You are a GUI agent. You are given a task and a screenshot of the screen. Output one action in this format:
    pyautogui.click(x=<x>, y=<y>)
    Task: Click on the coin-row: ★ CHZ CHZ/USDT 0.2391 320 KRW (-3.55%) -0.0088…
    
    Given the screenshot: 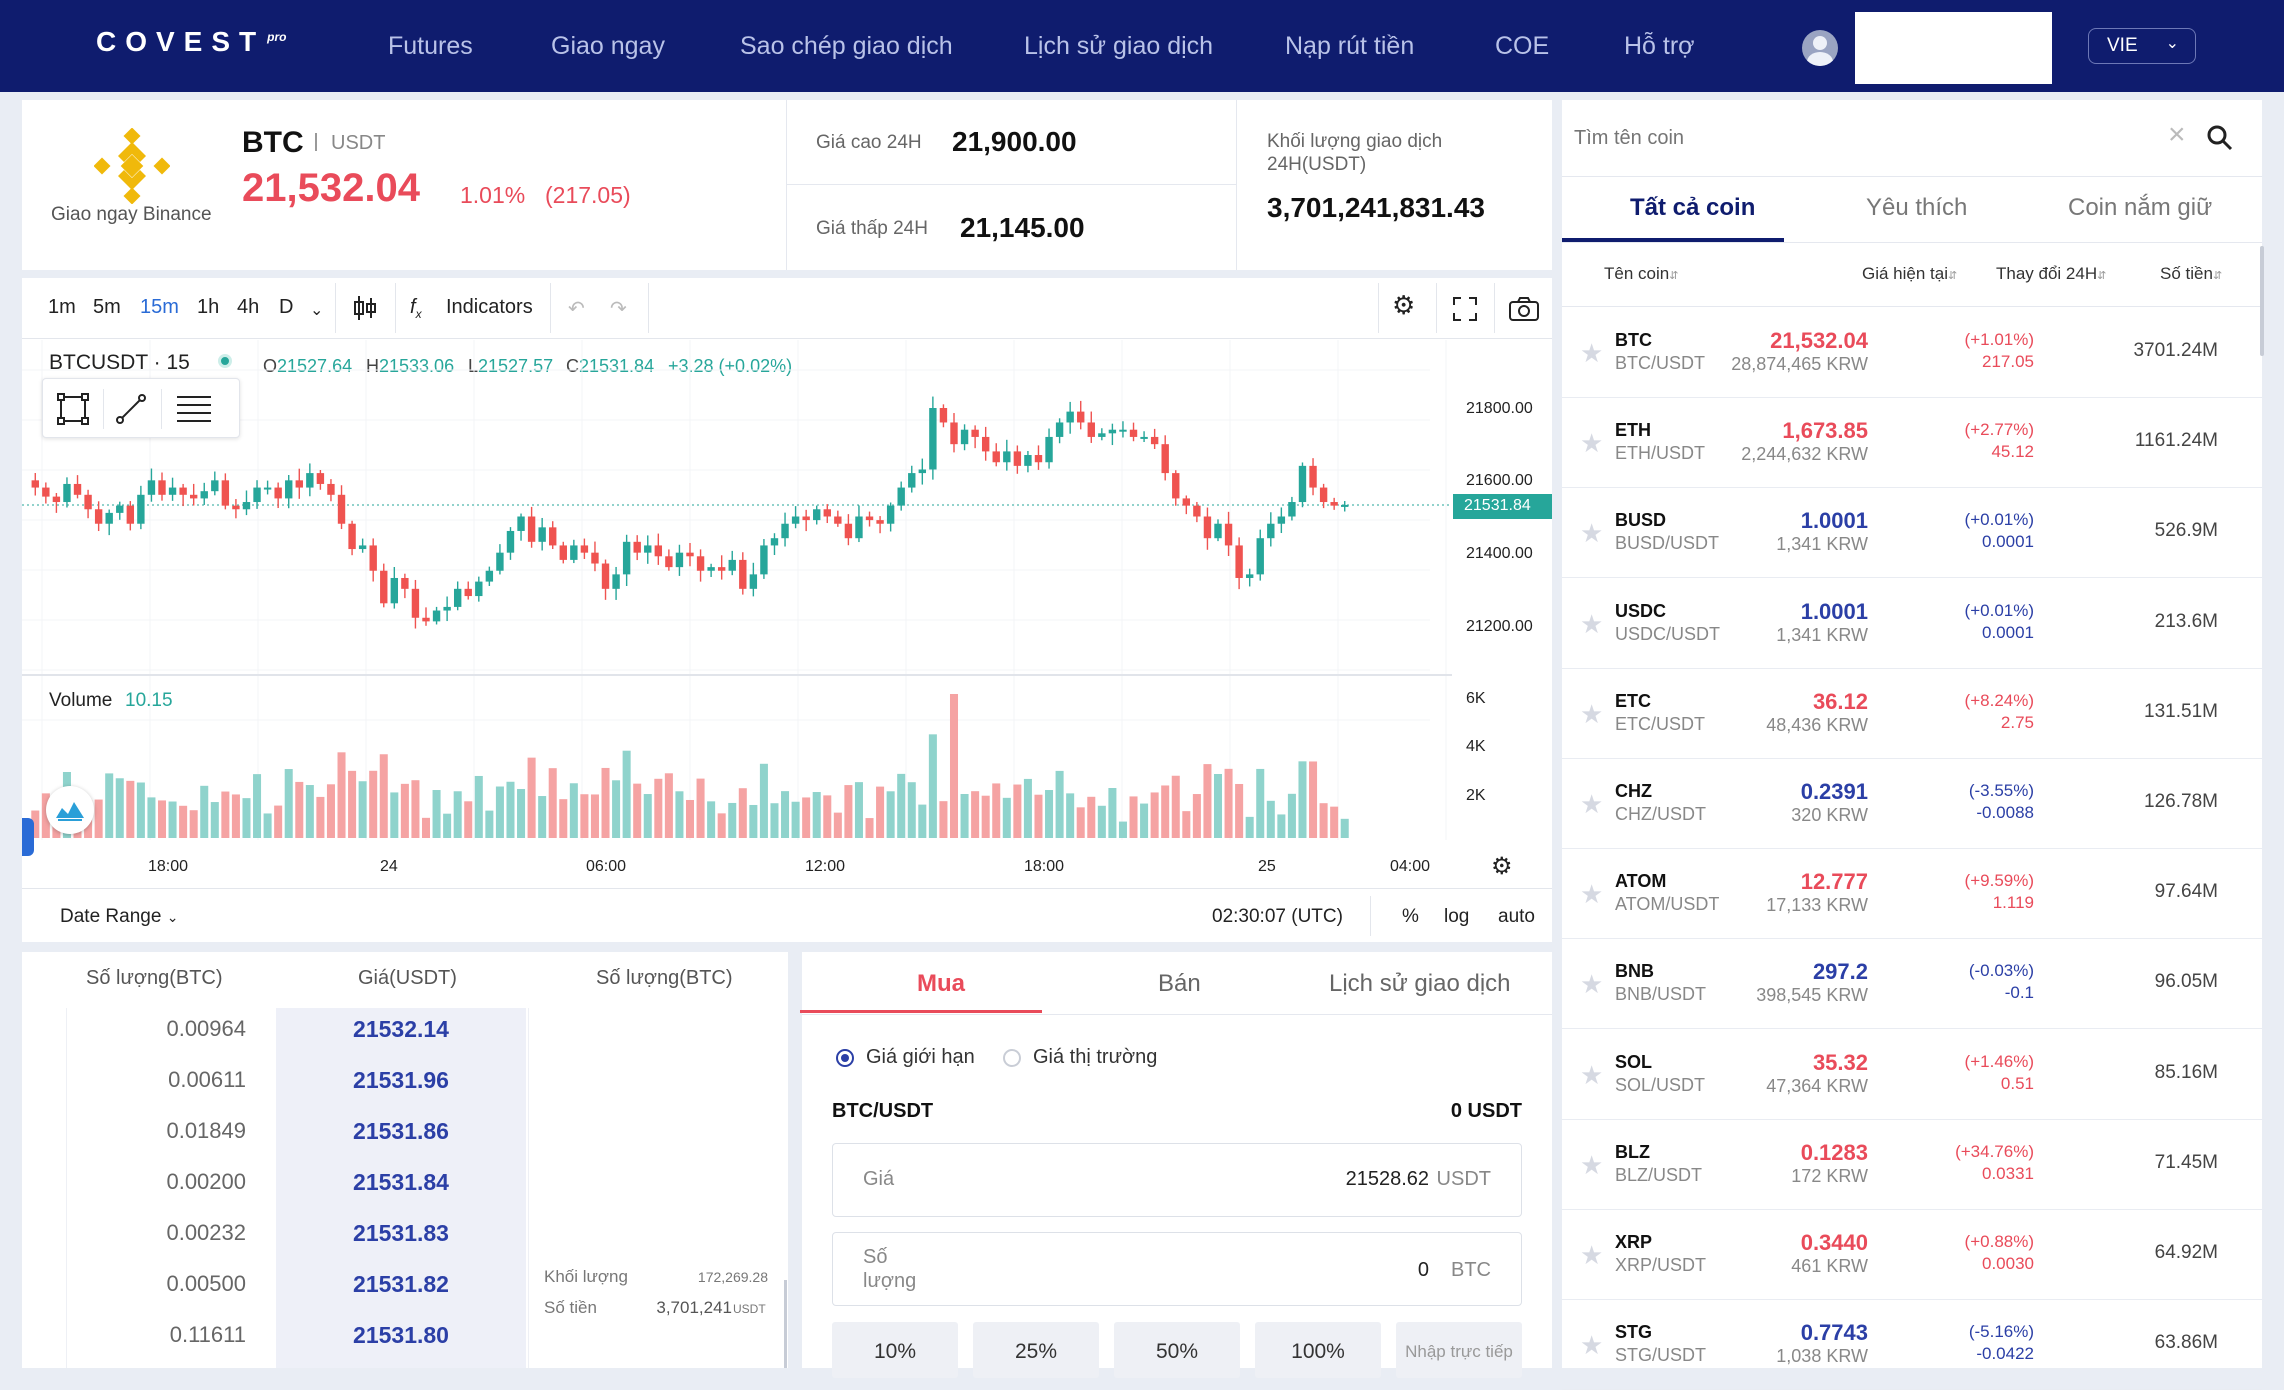 What is the action you would take?
    pyautogui.click(x=1912, y=804)
    